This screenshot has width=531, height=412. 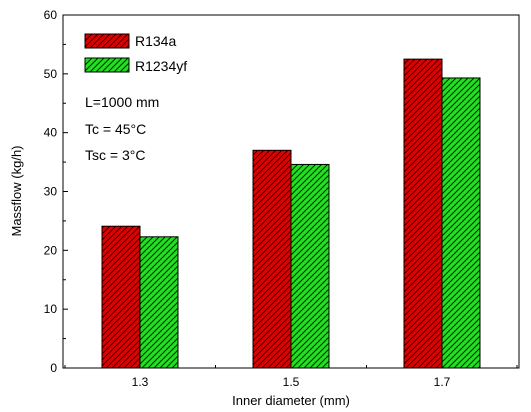 I want to click on x-tick-label: 1.3, so click(x=140, y=382).